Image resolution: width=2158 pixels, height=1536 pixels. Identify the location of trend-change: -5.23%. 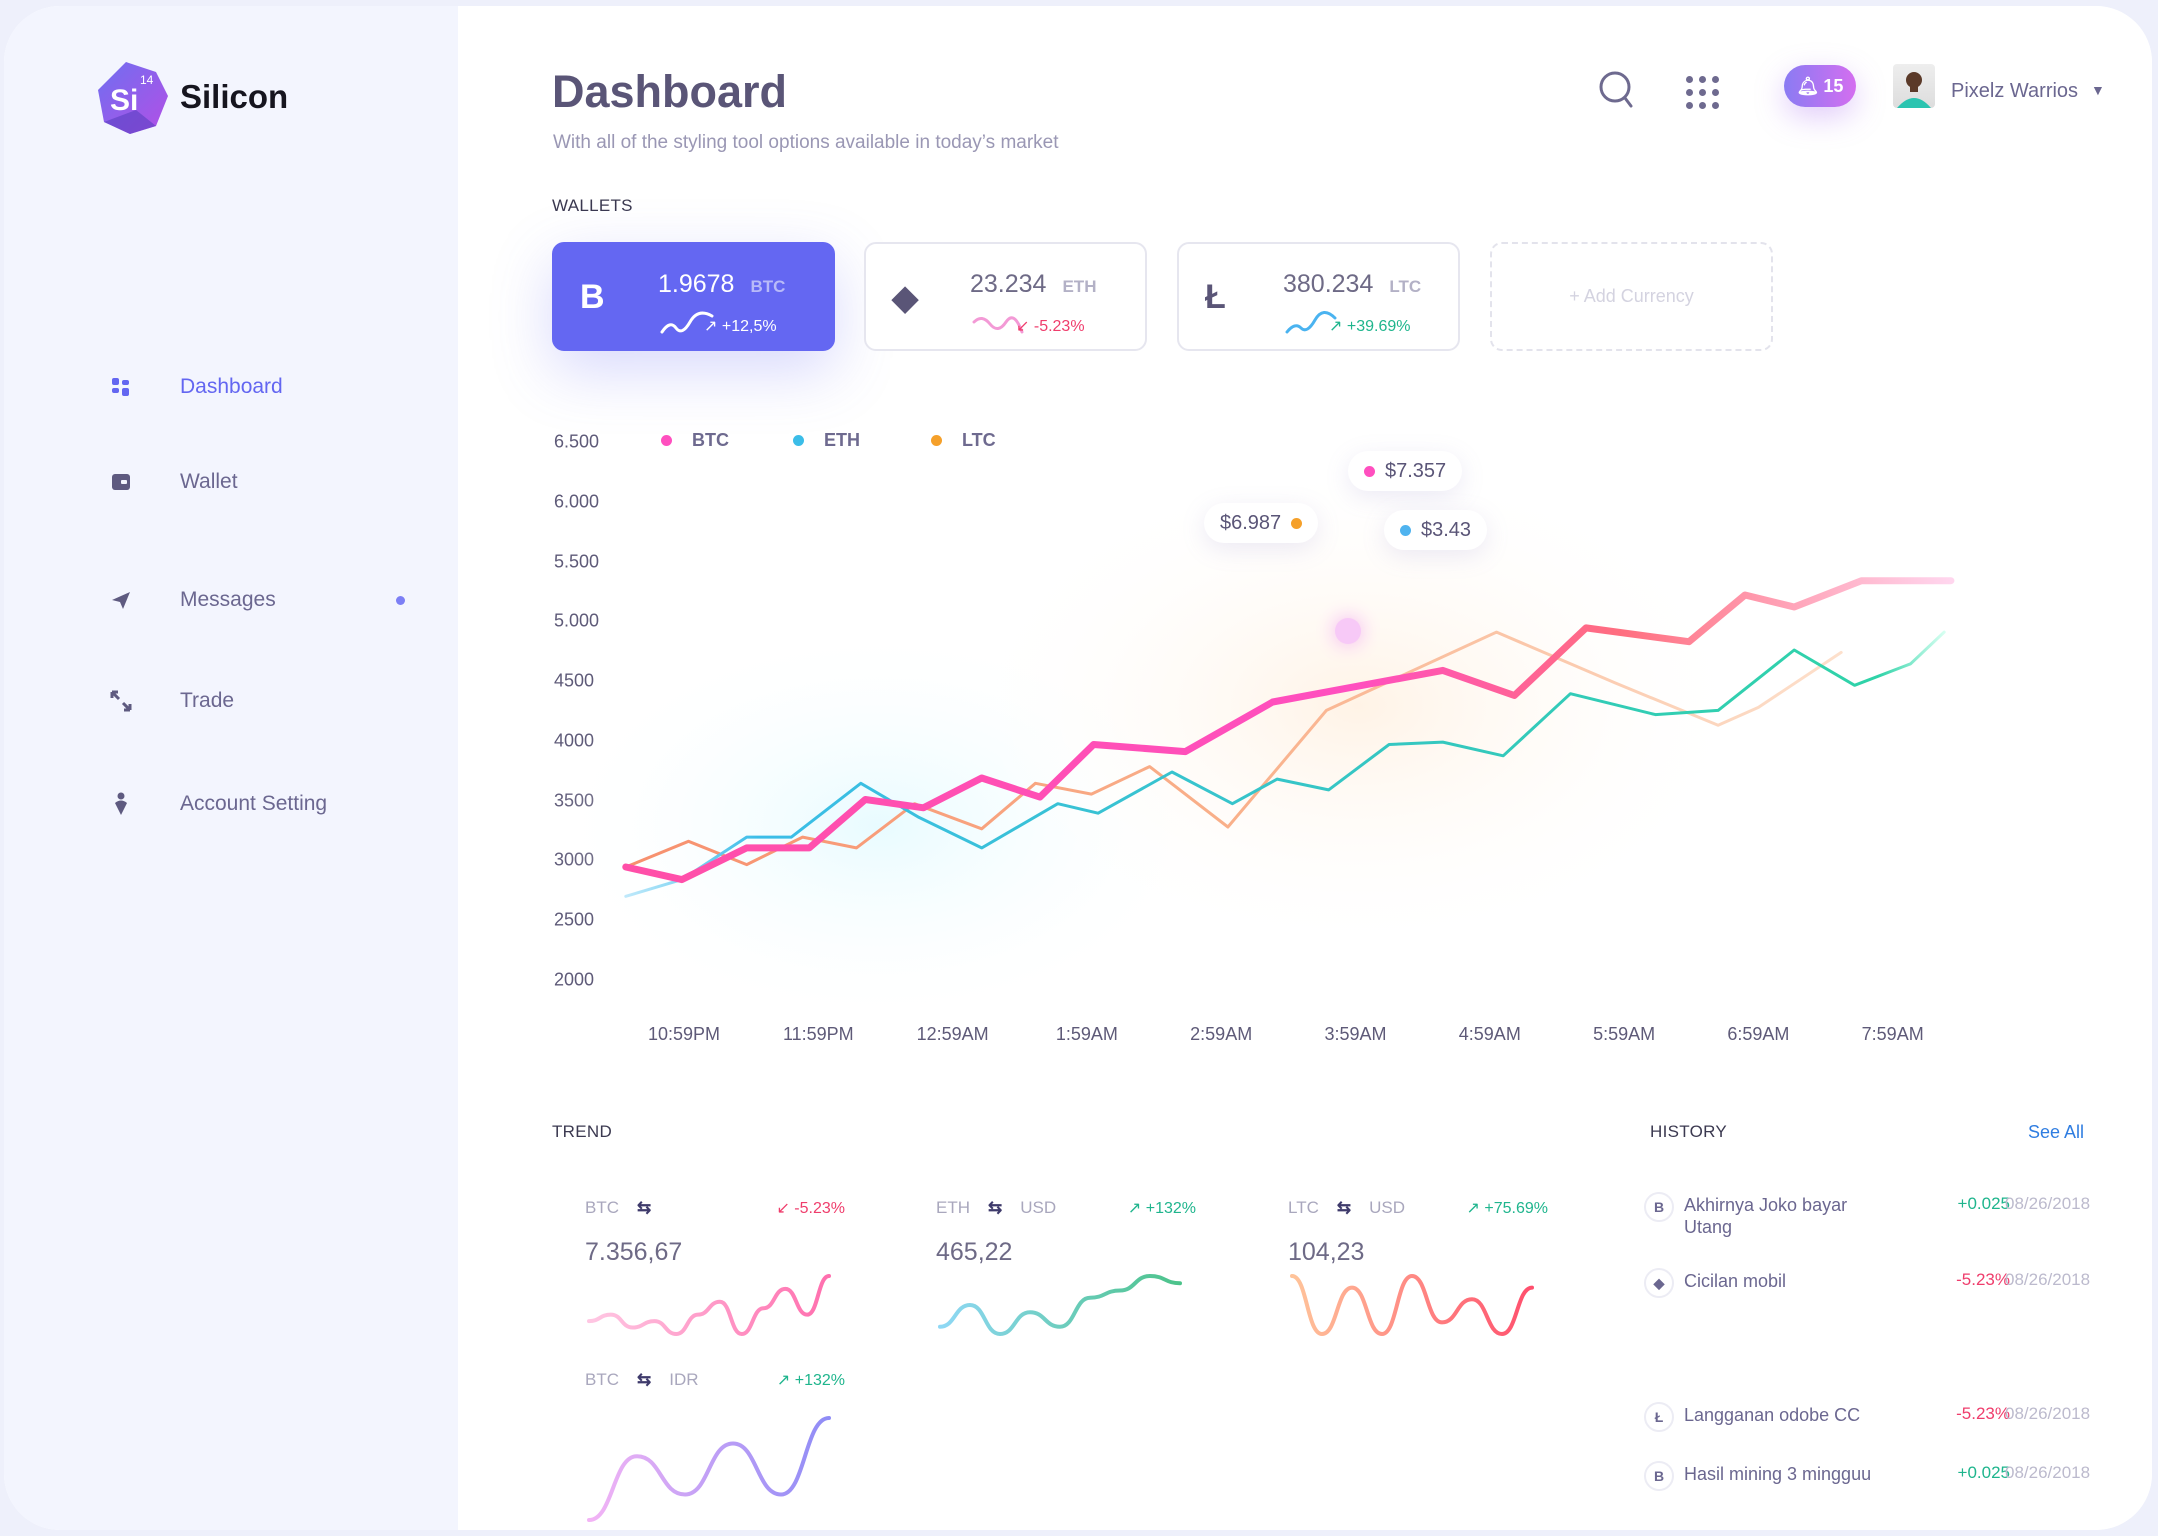
(819, 1208).